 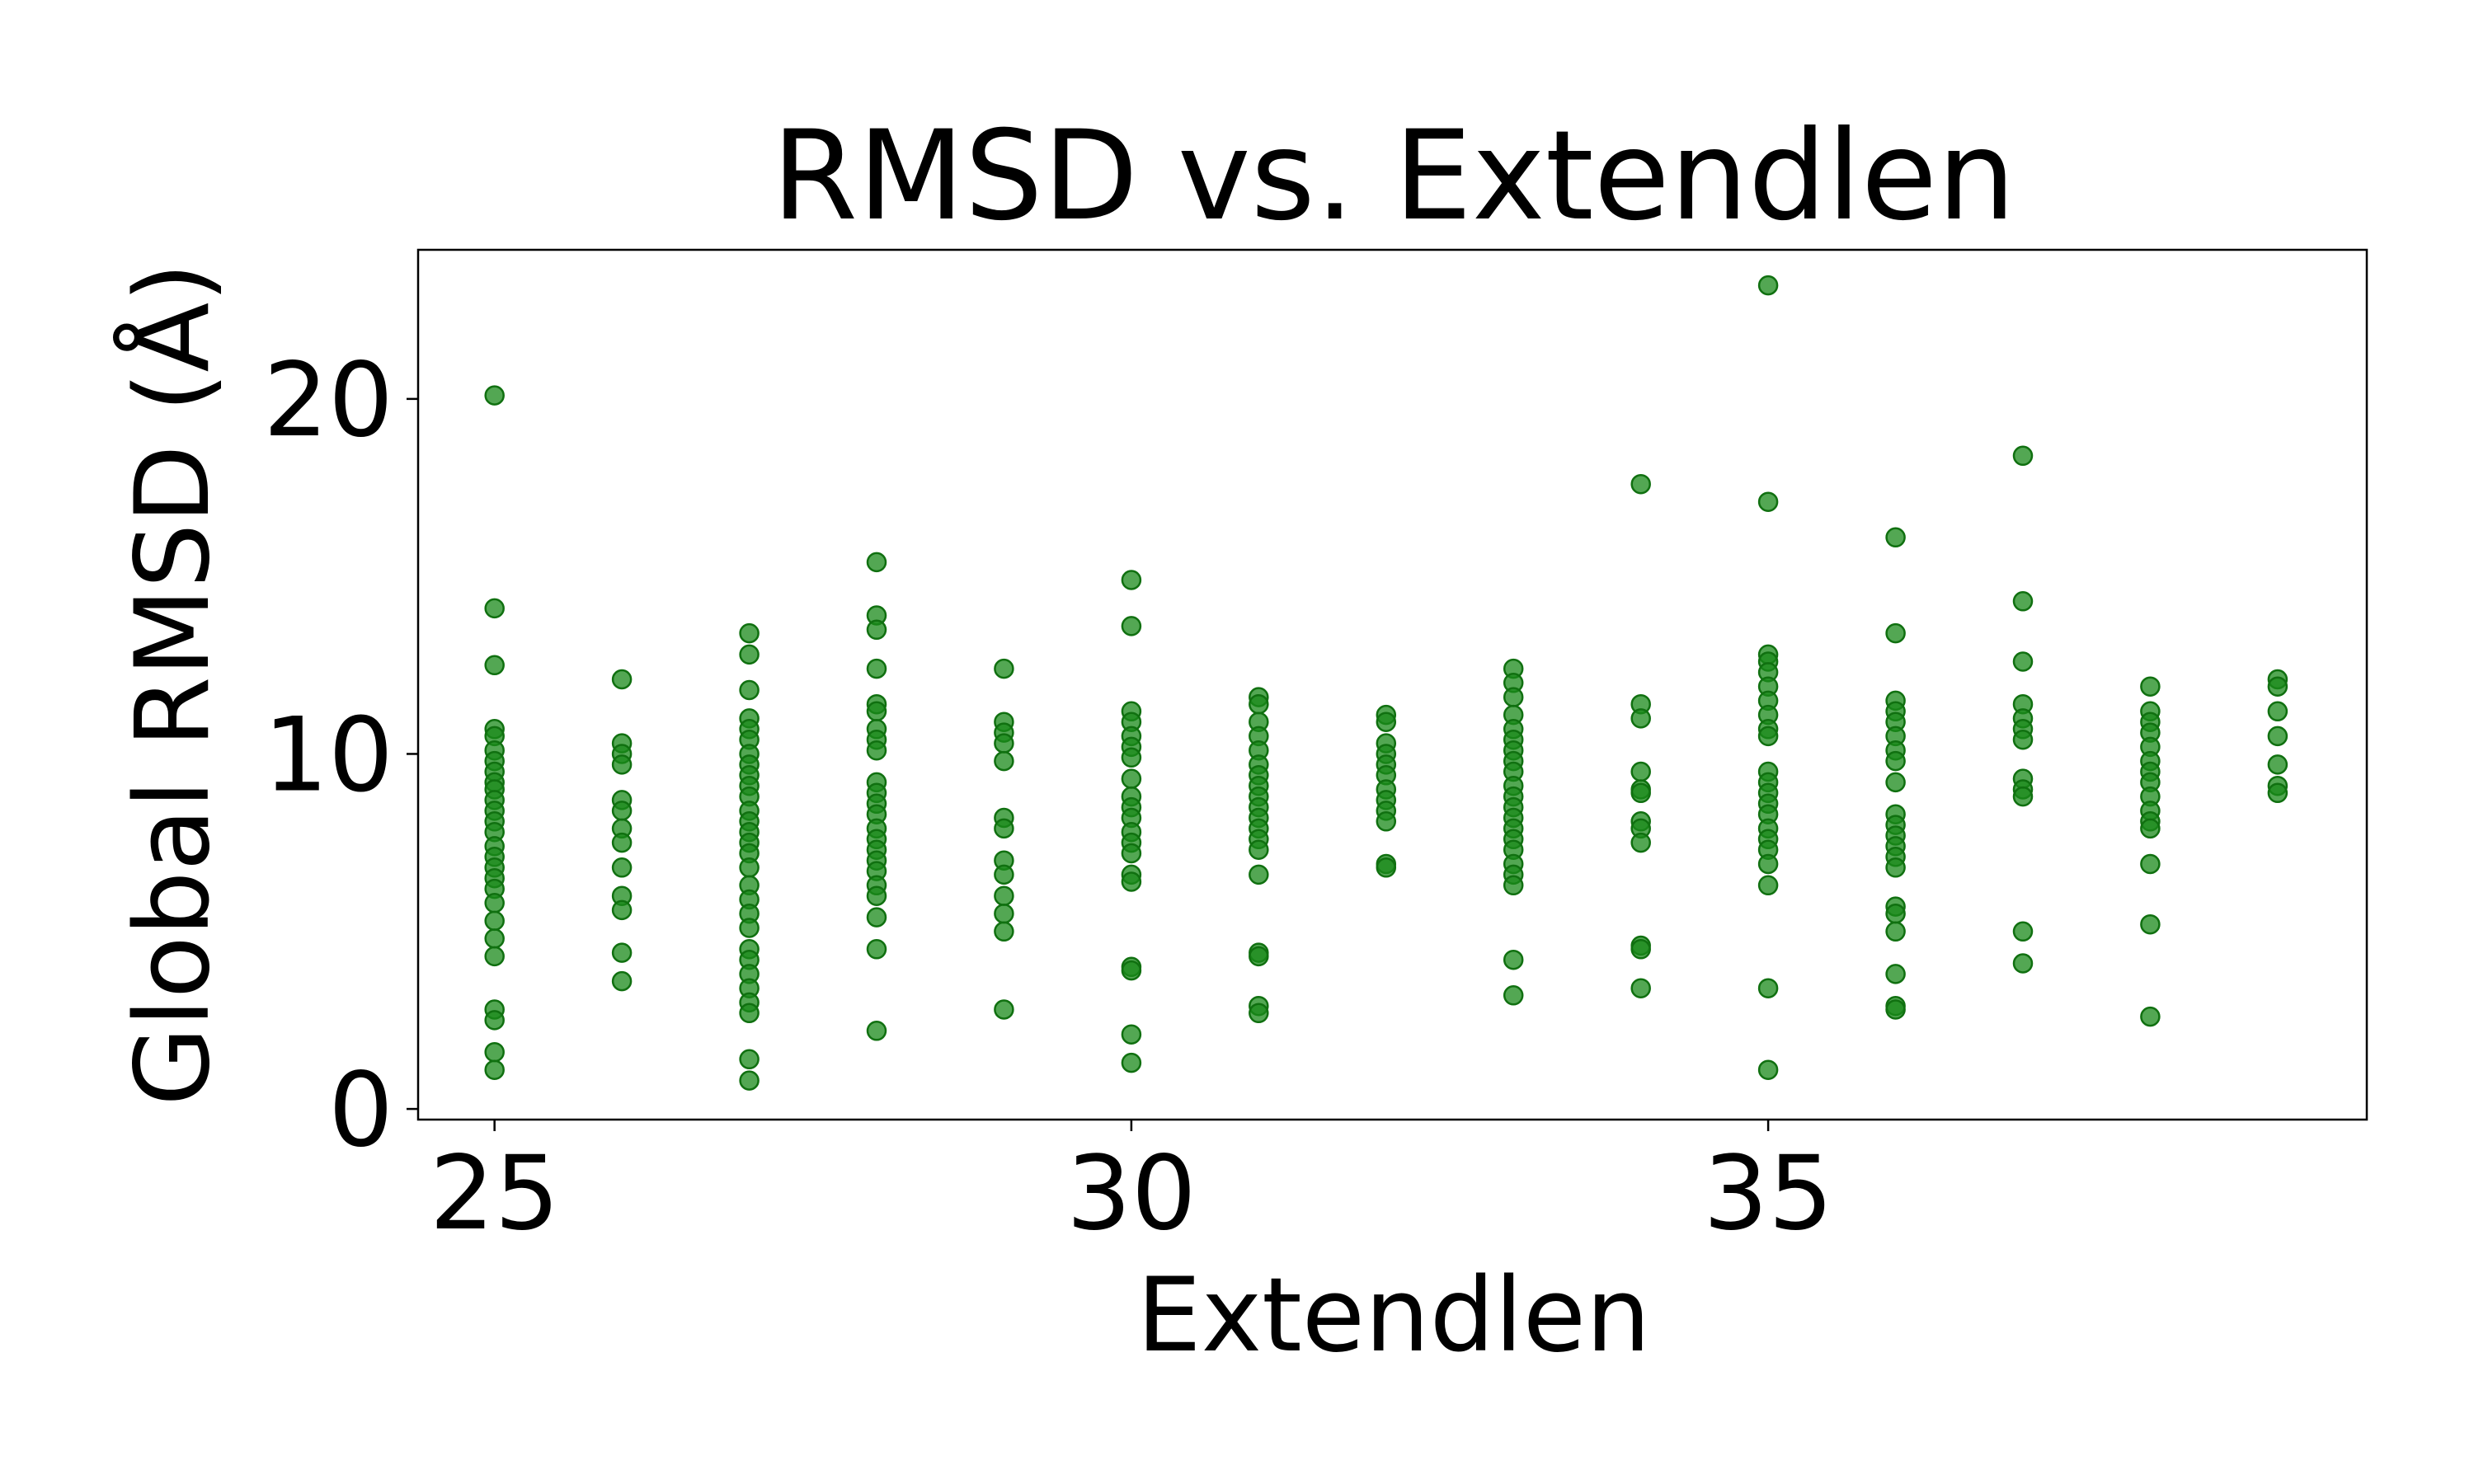 I want to click on x-axis-label: Extendlen, so click(x=1393, y=1315).